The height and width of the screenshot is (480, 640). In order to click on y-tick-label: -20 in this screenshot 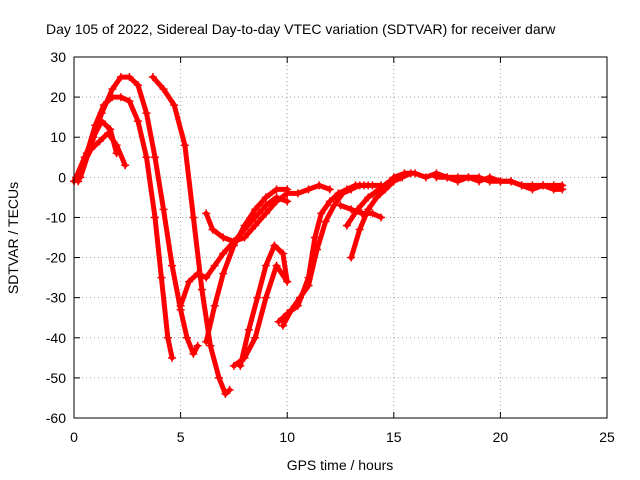, I will do `click(56, 258)`.